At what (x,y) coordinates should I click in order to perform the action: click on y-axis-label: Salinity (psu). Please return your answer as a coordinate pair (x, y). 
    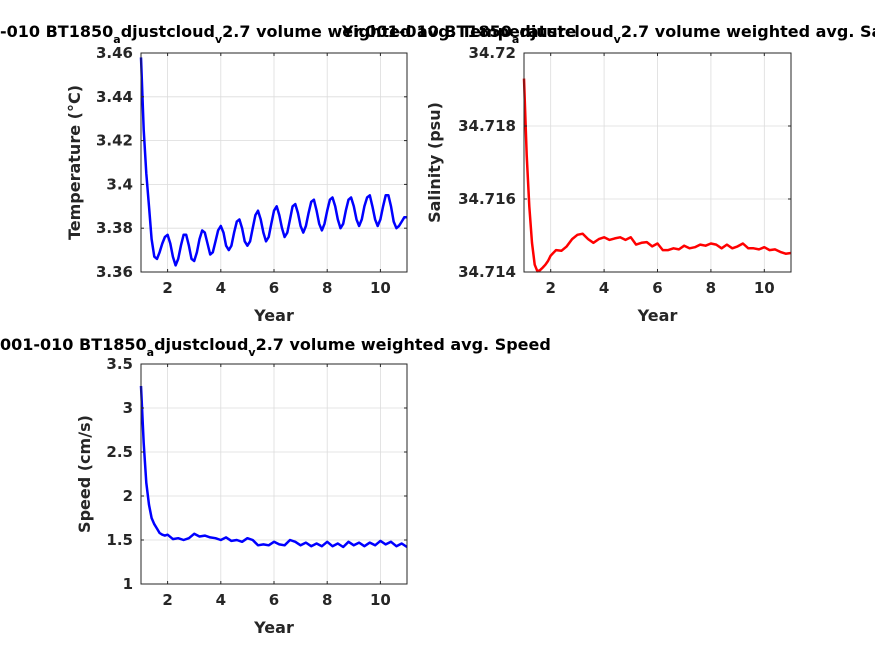
    Looking at the image, I should click on (434, 162).